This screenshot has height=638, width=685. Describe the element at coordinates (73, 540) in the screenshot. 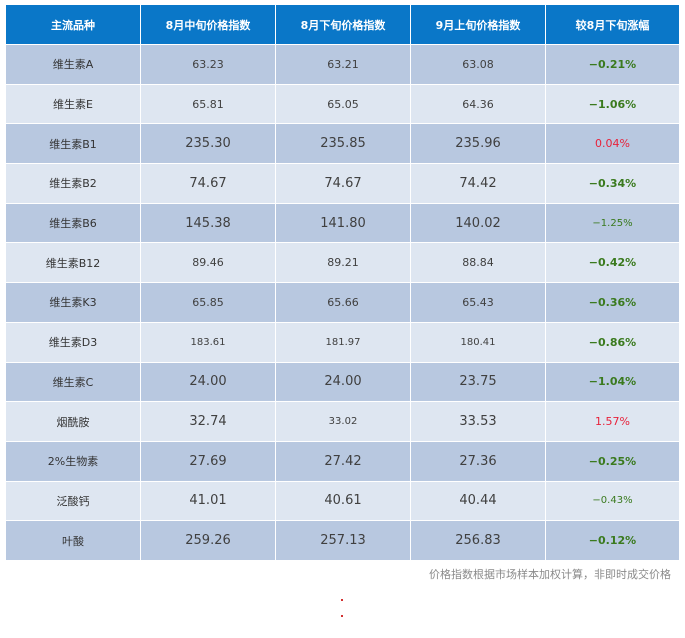

I see `variety-cell: 叶酸` at that location.